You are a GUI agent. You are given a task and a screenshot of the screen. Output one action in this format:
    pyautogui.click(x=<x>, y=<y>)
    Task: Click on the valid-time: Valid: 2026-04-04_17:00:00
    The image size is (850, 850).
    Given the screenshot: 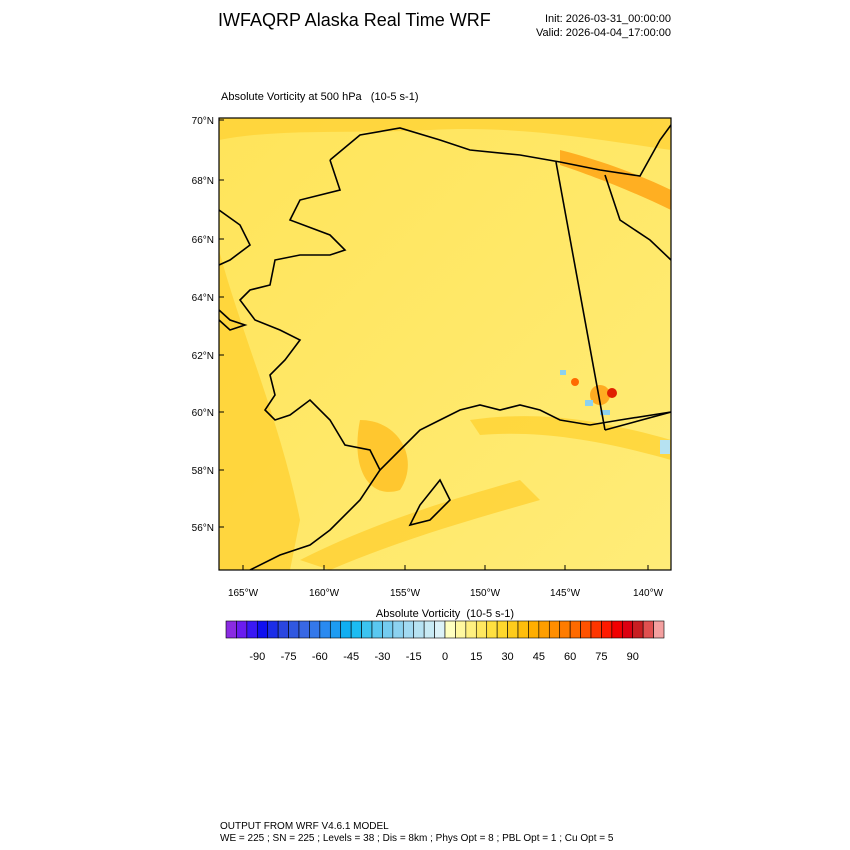 What is the action you would take?
    pyautogui.click(x=603, y=33)
    